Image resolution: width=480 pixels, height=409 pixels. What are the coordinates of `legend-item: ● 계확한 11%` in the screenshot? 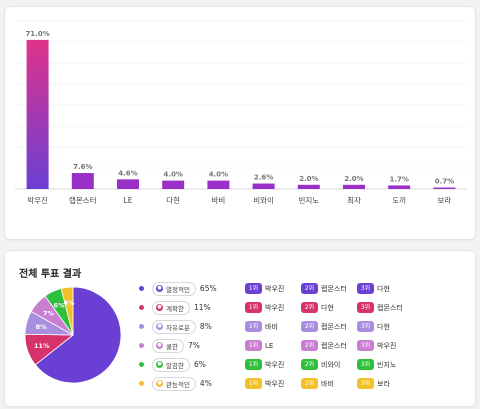 It's located at (194, 307).